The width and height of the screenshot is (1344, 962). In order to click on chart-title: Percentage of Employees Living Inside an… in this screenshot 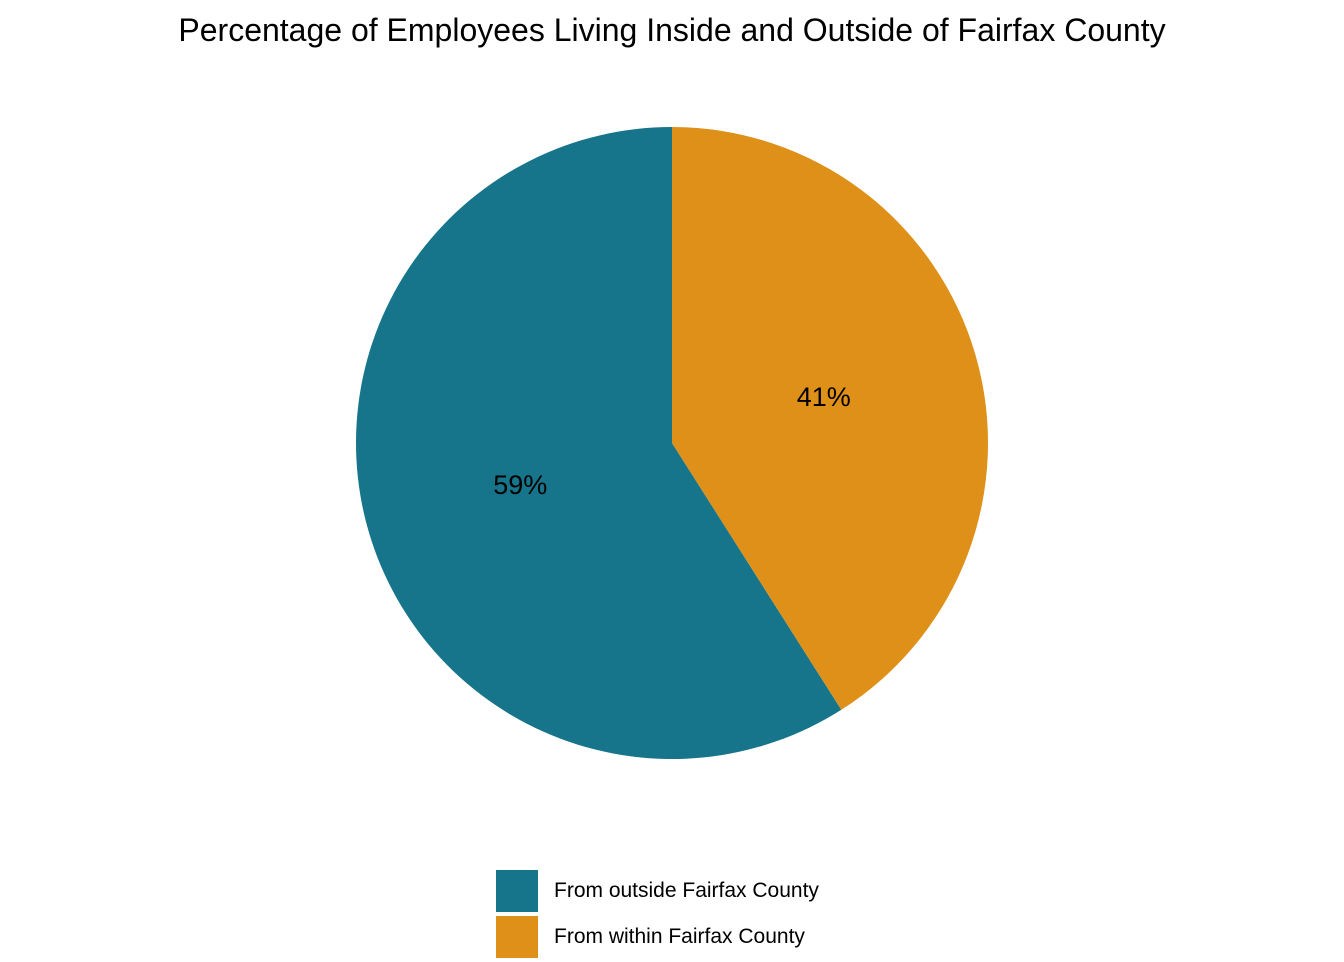, I will do `click(672, 30)`.